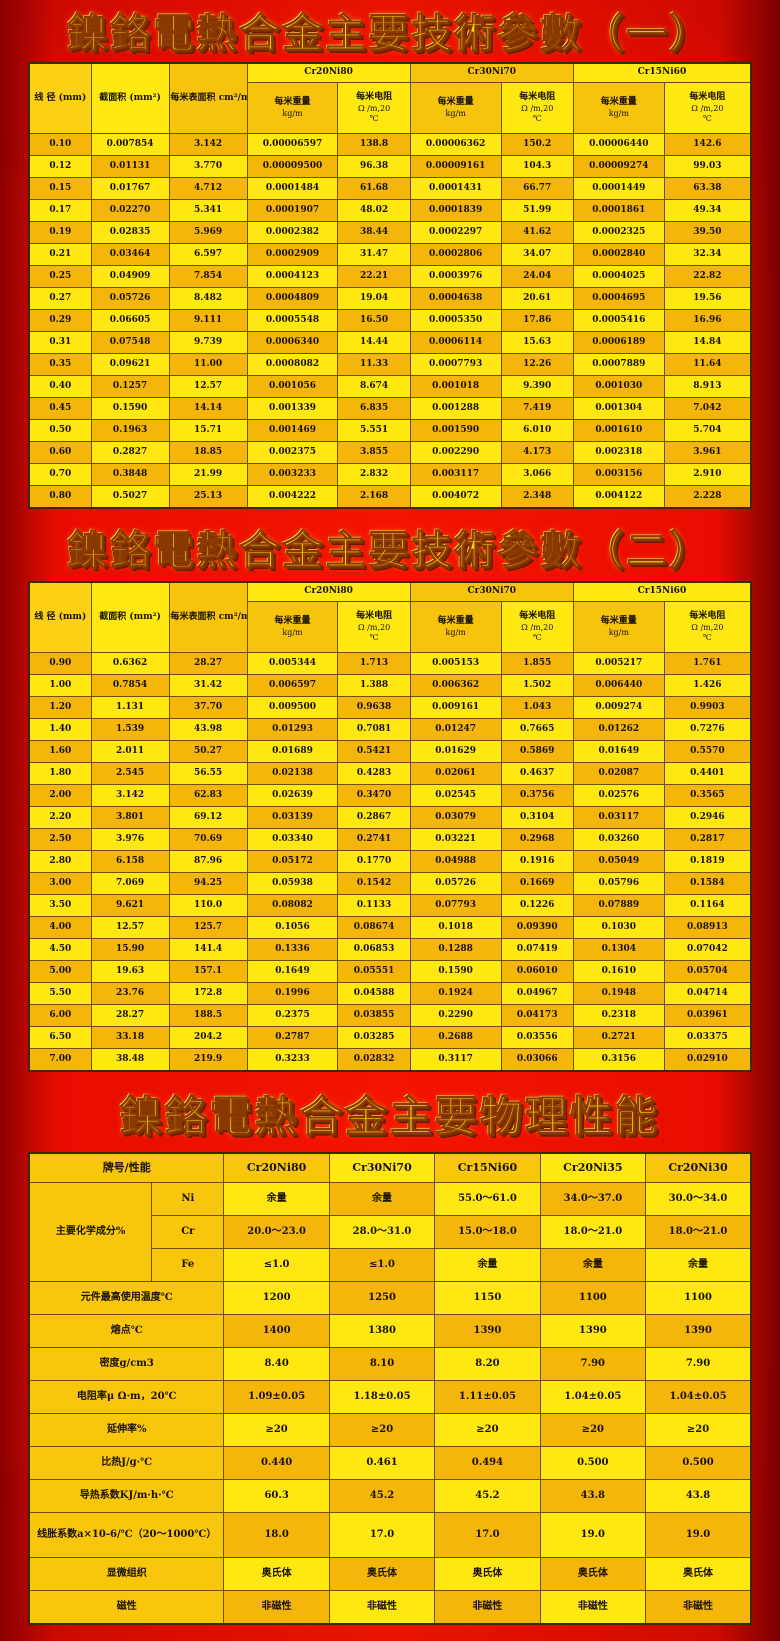  I want to click on cell-weight-cr15ni60: 0.1948, so click(618, 993).